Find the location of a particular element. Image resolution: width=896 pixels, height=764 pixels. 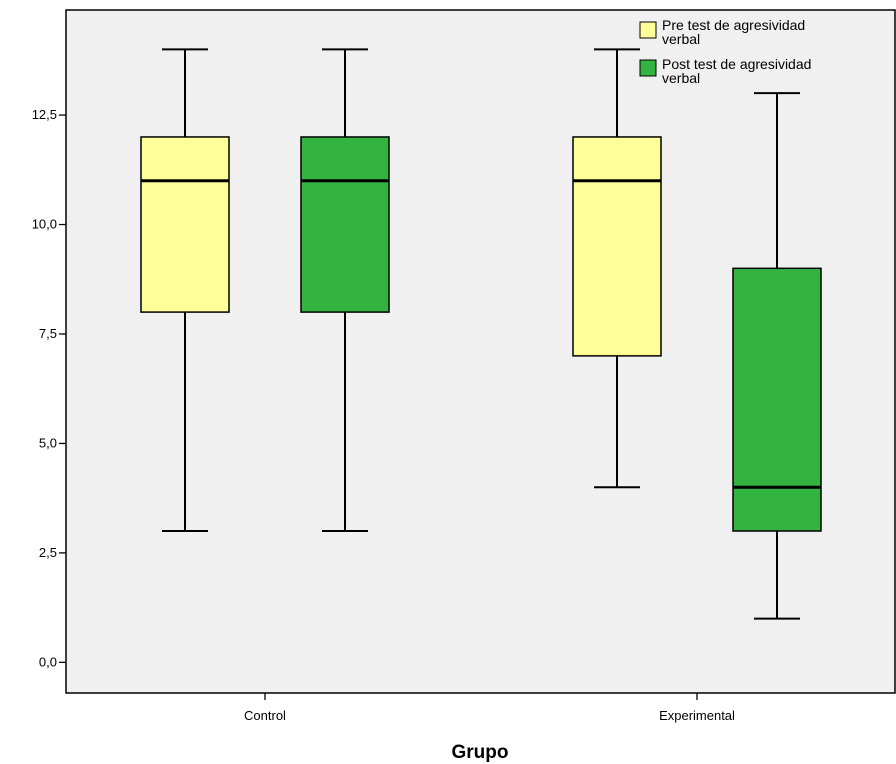

x-axis: Control Experimental is located at coordinates (489, 708).